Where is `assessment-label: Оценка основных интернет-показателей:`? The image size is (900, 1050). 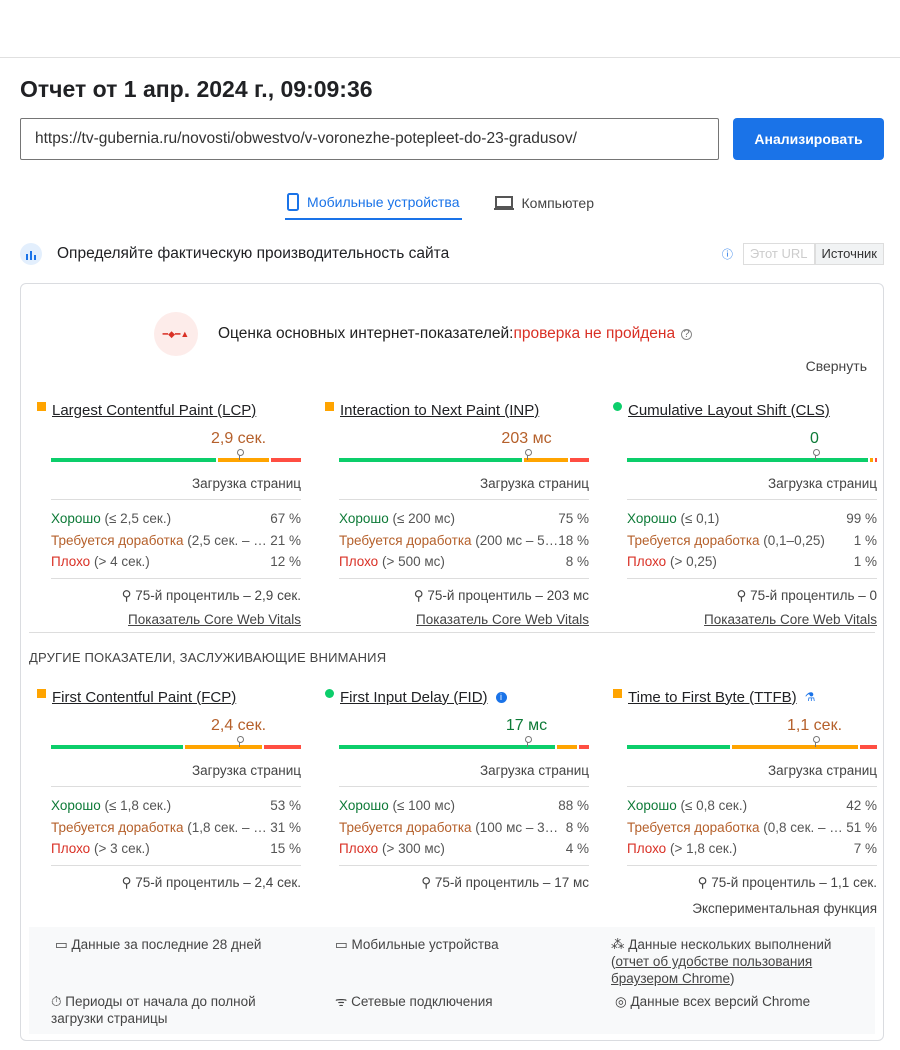 assessment-label: Оценка основных интернет-показателей: is located at coordinates (366, 333).